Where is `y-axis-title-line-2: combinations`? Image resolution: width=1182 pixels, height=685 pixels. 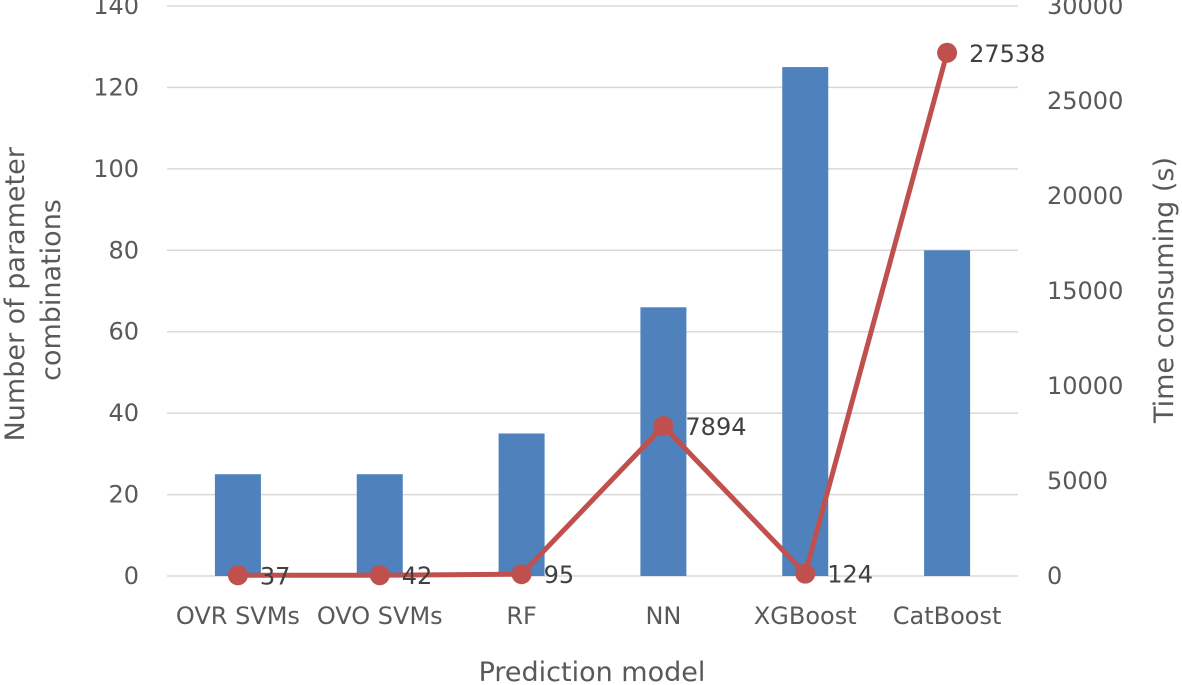
y-axis-title-line-2: combinations is located at coordinates (51, 290).